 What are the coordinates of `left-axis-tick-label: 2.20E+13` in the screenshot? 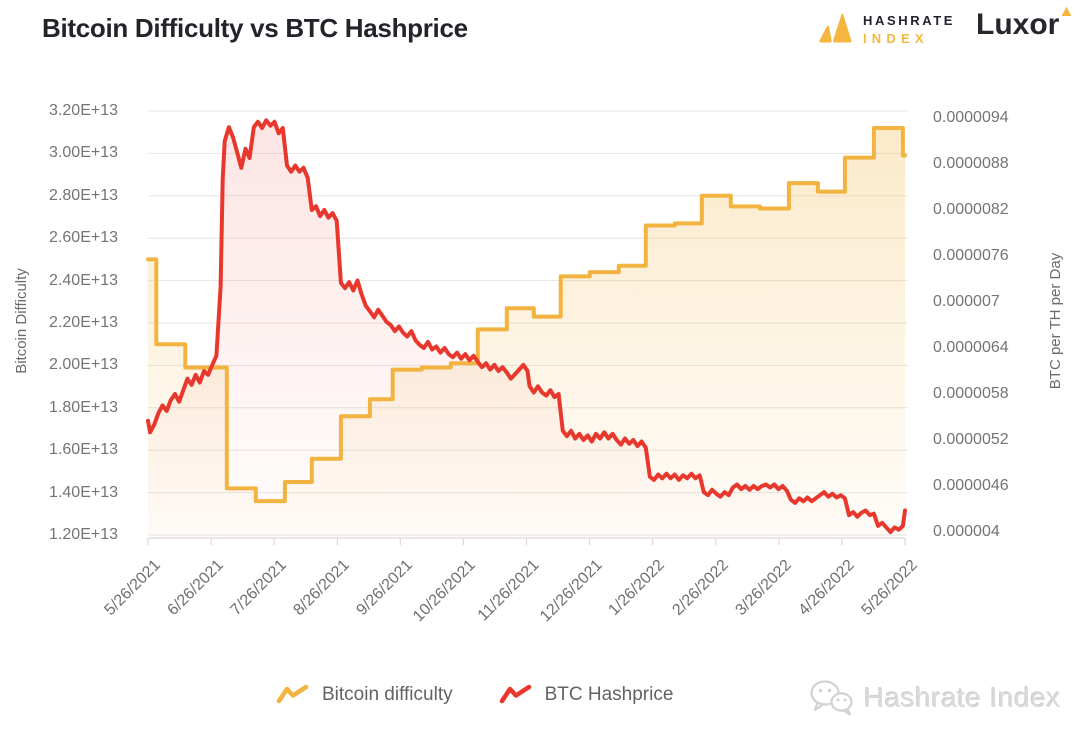 It's located at (83, 322).